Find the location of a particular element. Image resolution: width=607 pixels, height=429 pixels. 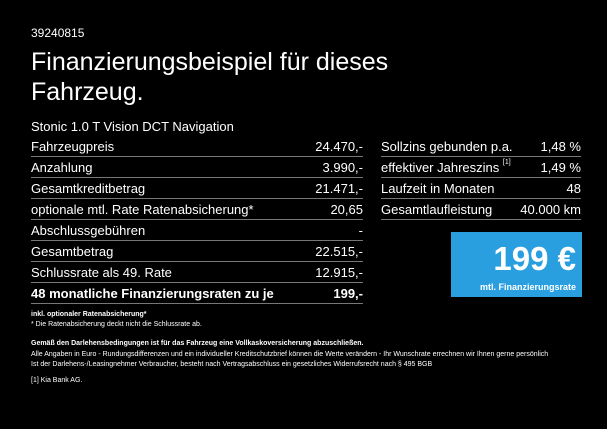

row-label: 48 monatliche Finanzierungsraten zu je is located at coordinates (152, 293).